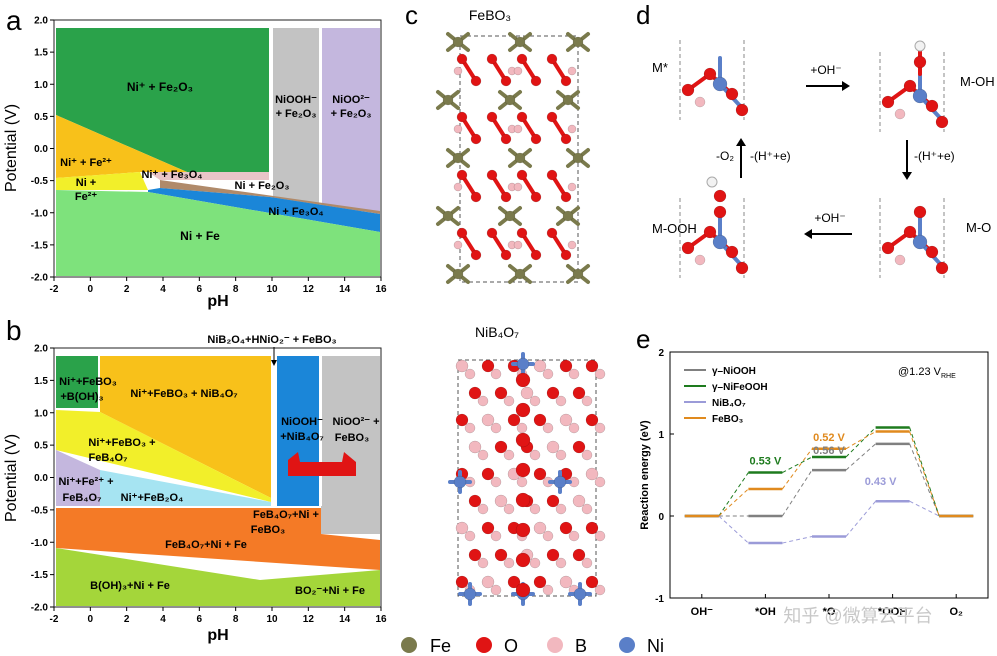 This screenshot has height=656, width=997. What do you see at coordinates (296, 114) in the screenshot?
I see `label-a-niooh-2: + Fe₂O₃` at bounding box center [296, 114].